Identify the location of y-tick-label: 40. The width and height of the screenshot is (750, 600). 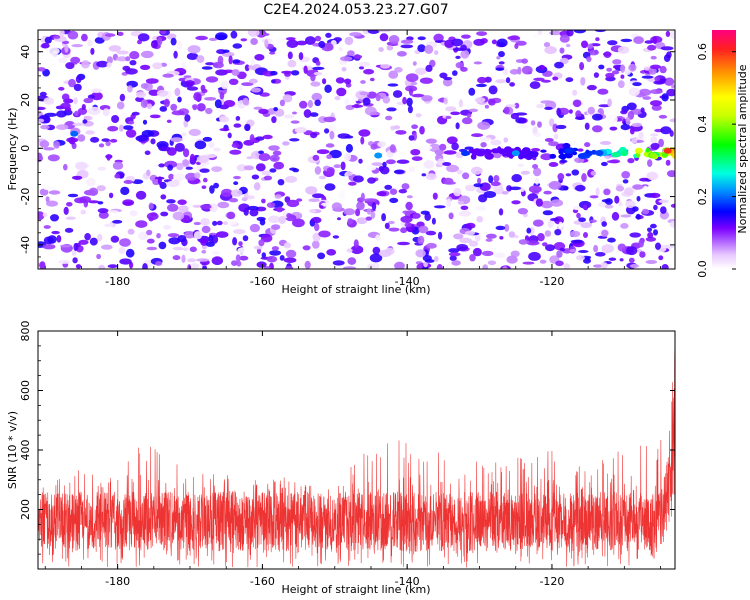
(25, 52).